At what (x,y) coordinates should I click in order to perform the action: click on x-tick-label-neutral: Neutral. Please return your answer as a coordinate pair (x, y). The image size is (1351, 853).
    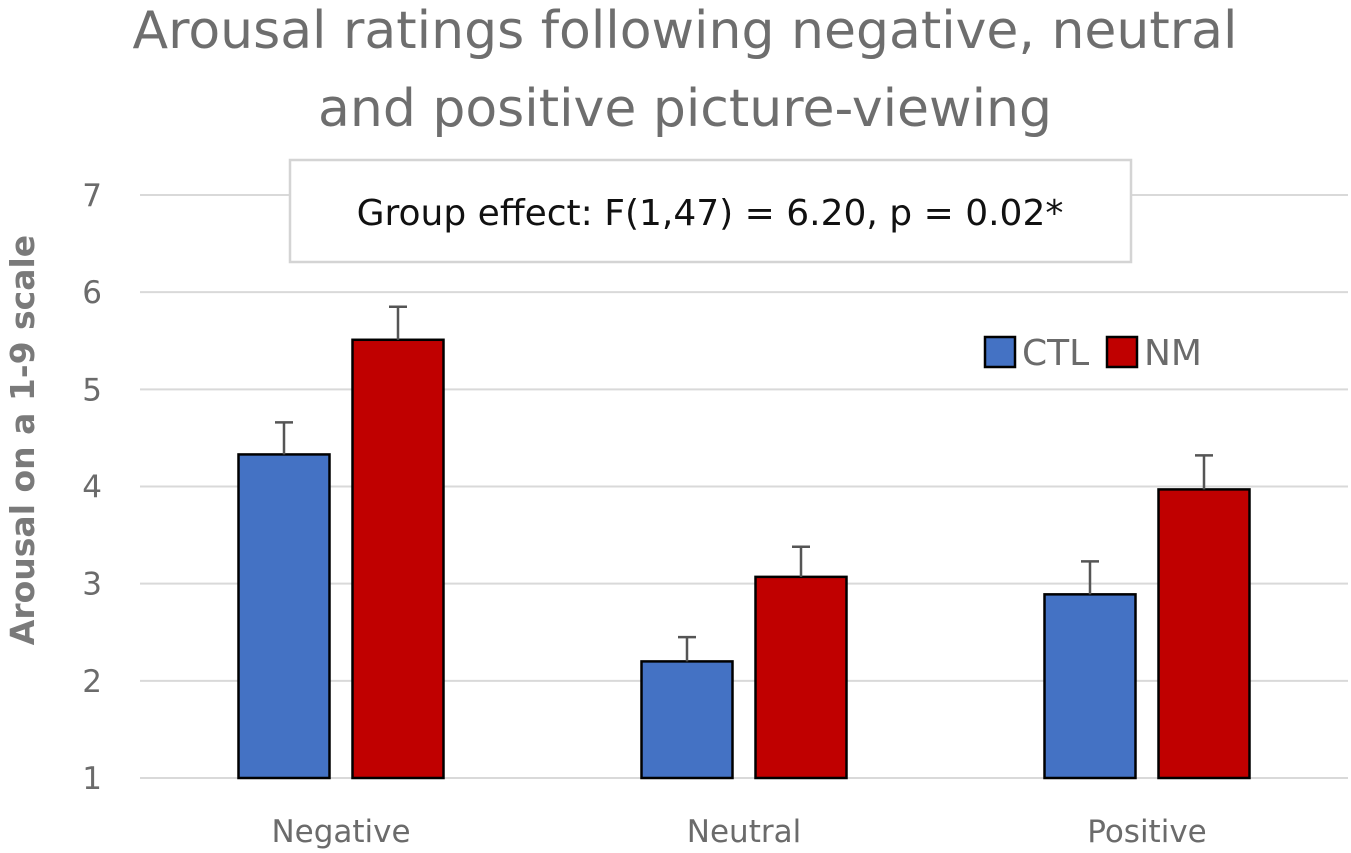
    Looking at the image, I should click on (744, 832).